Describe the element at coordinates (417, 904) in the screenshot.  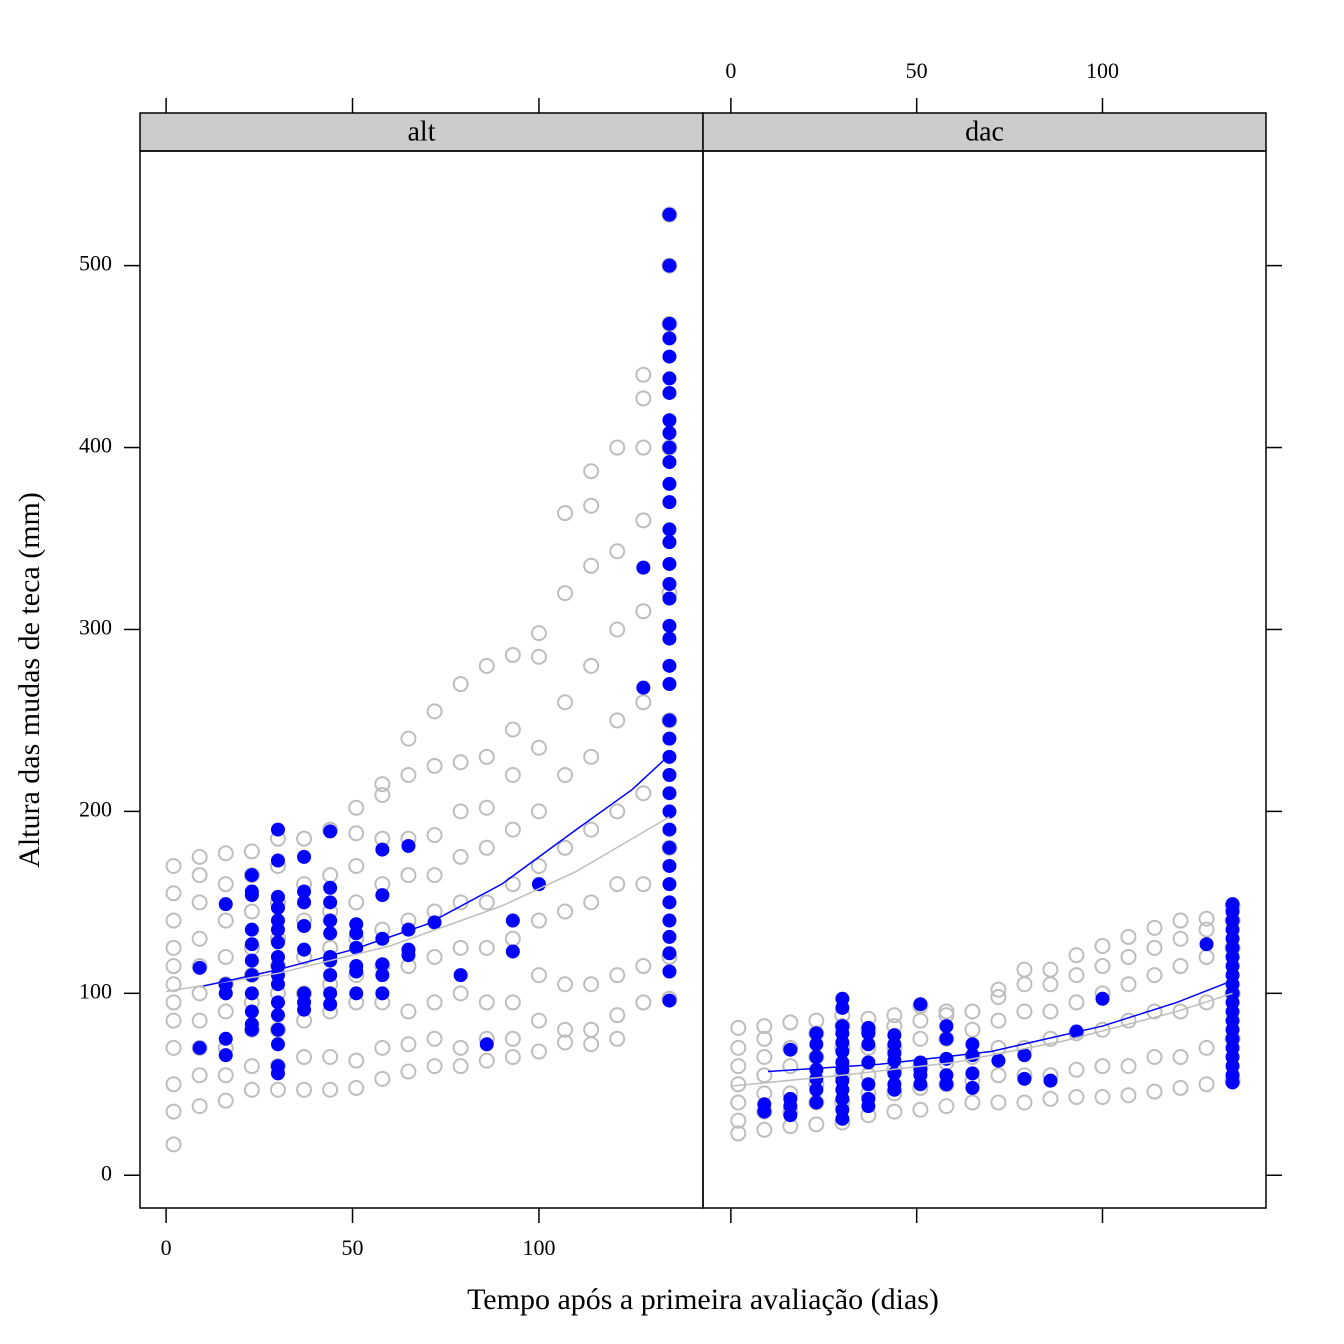
I see `fit-line` at that location.